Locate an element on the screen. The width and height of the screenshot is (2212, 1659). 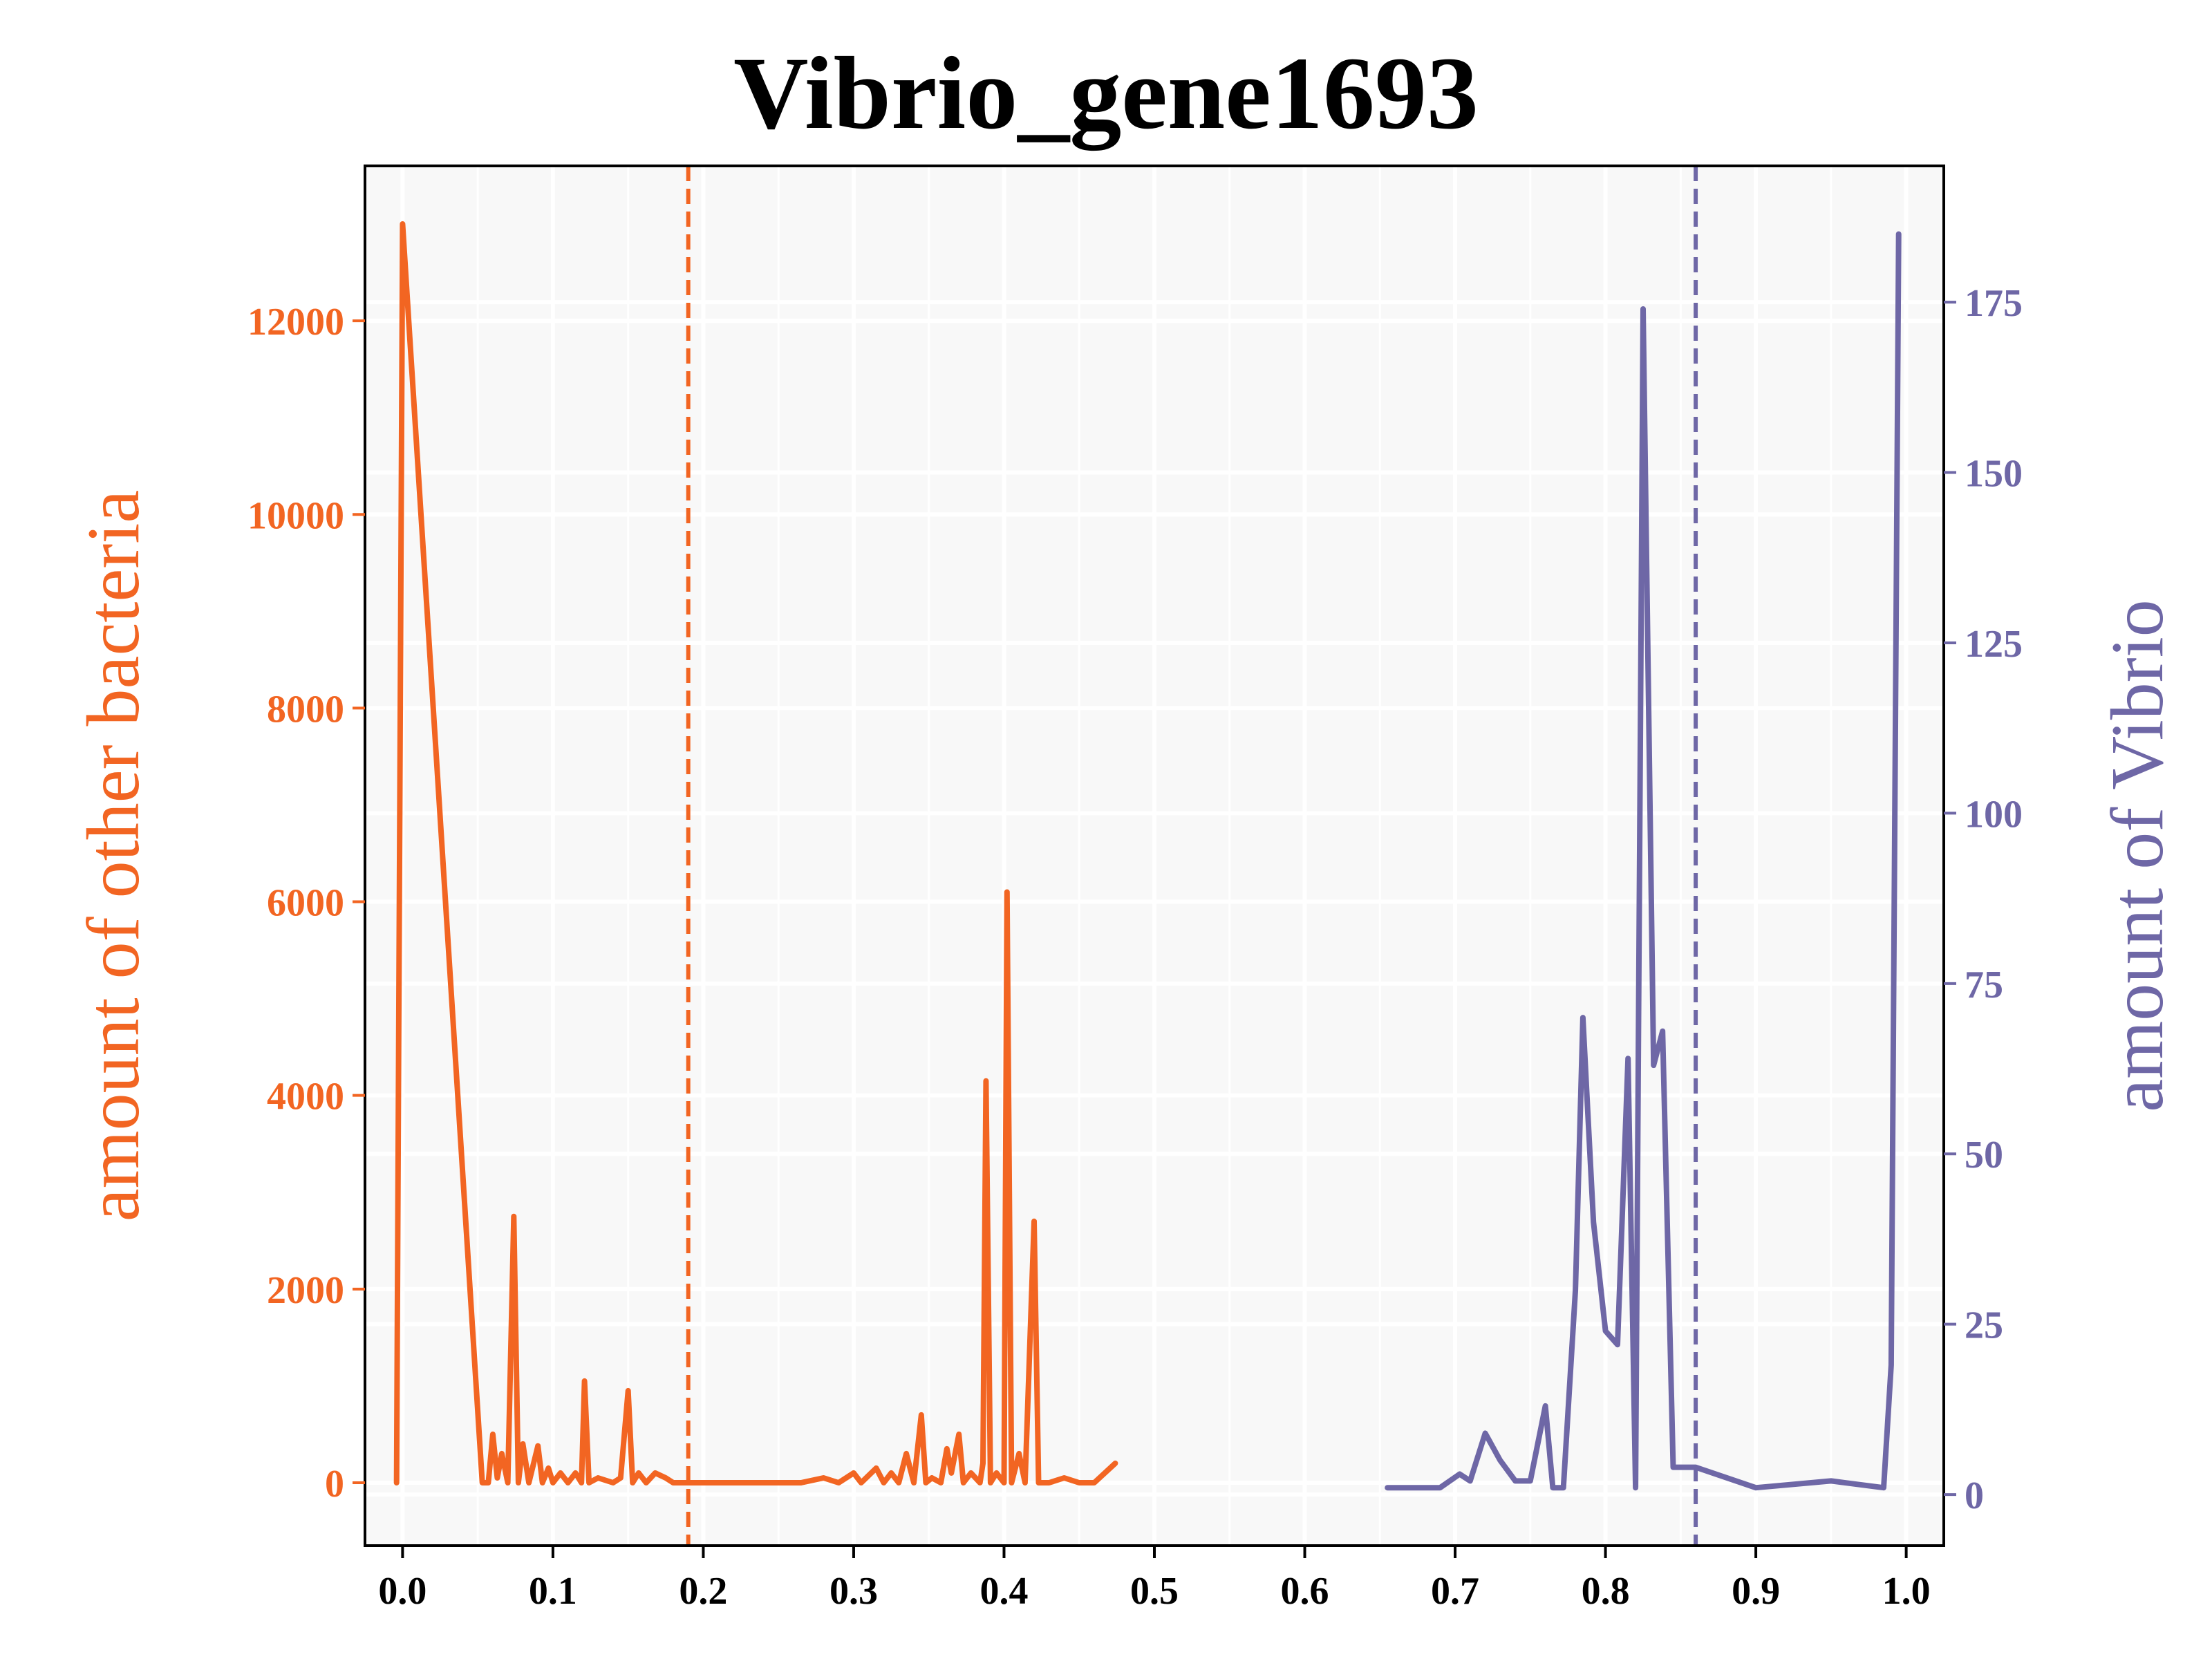
y2-tick-label: 125 is located at coordinates (1994, 644).